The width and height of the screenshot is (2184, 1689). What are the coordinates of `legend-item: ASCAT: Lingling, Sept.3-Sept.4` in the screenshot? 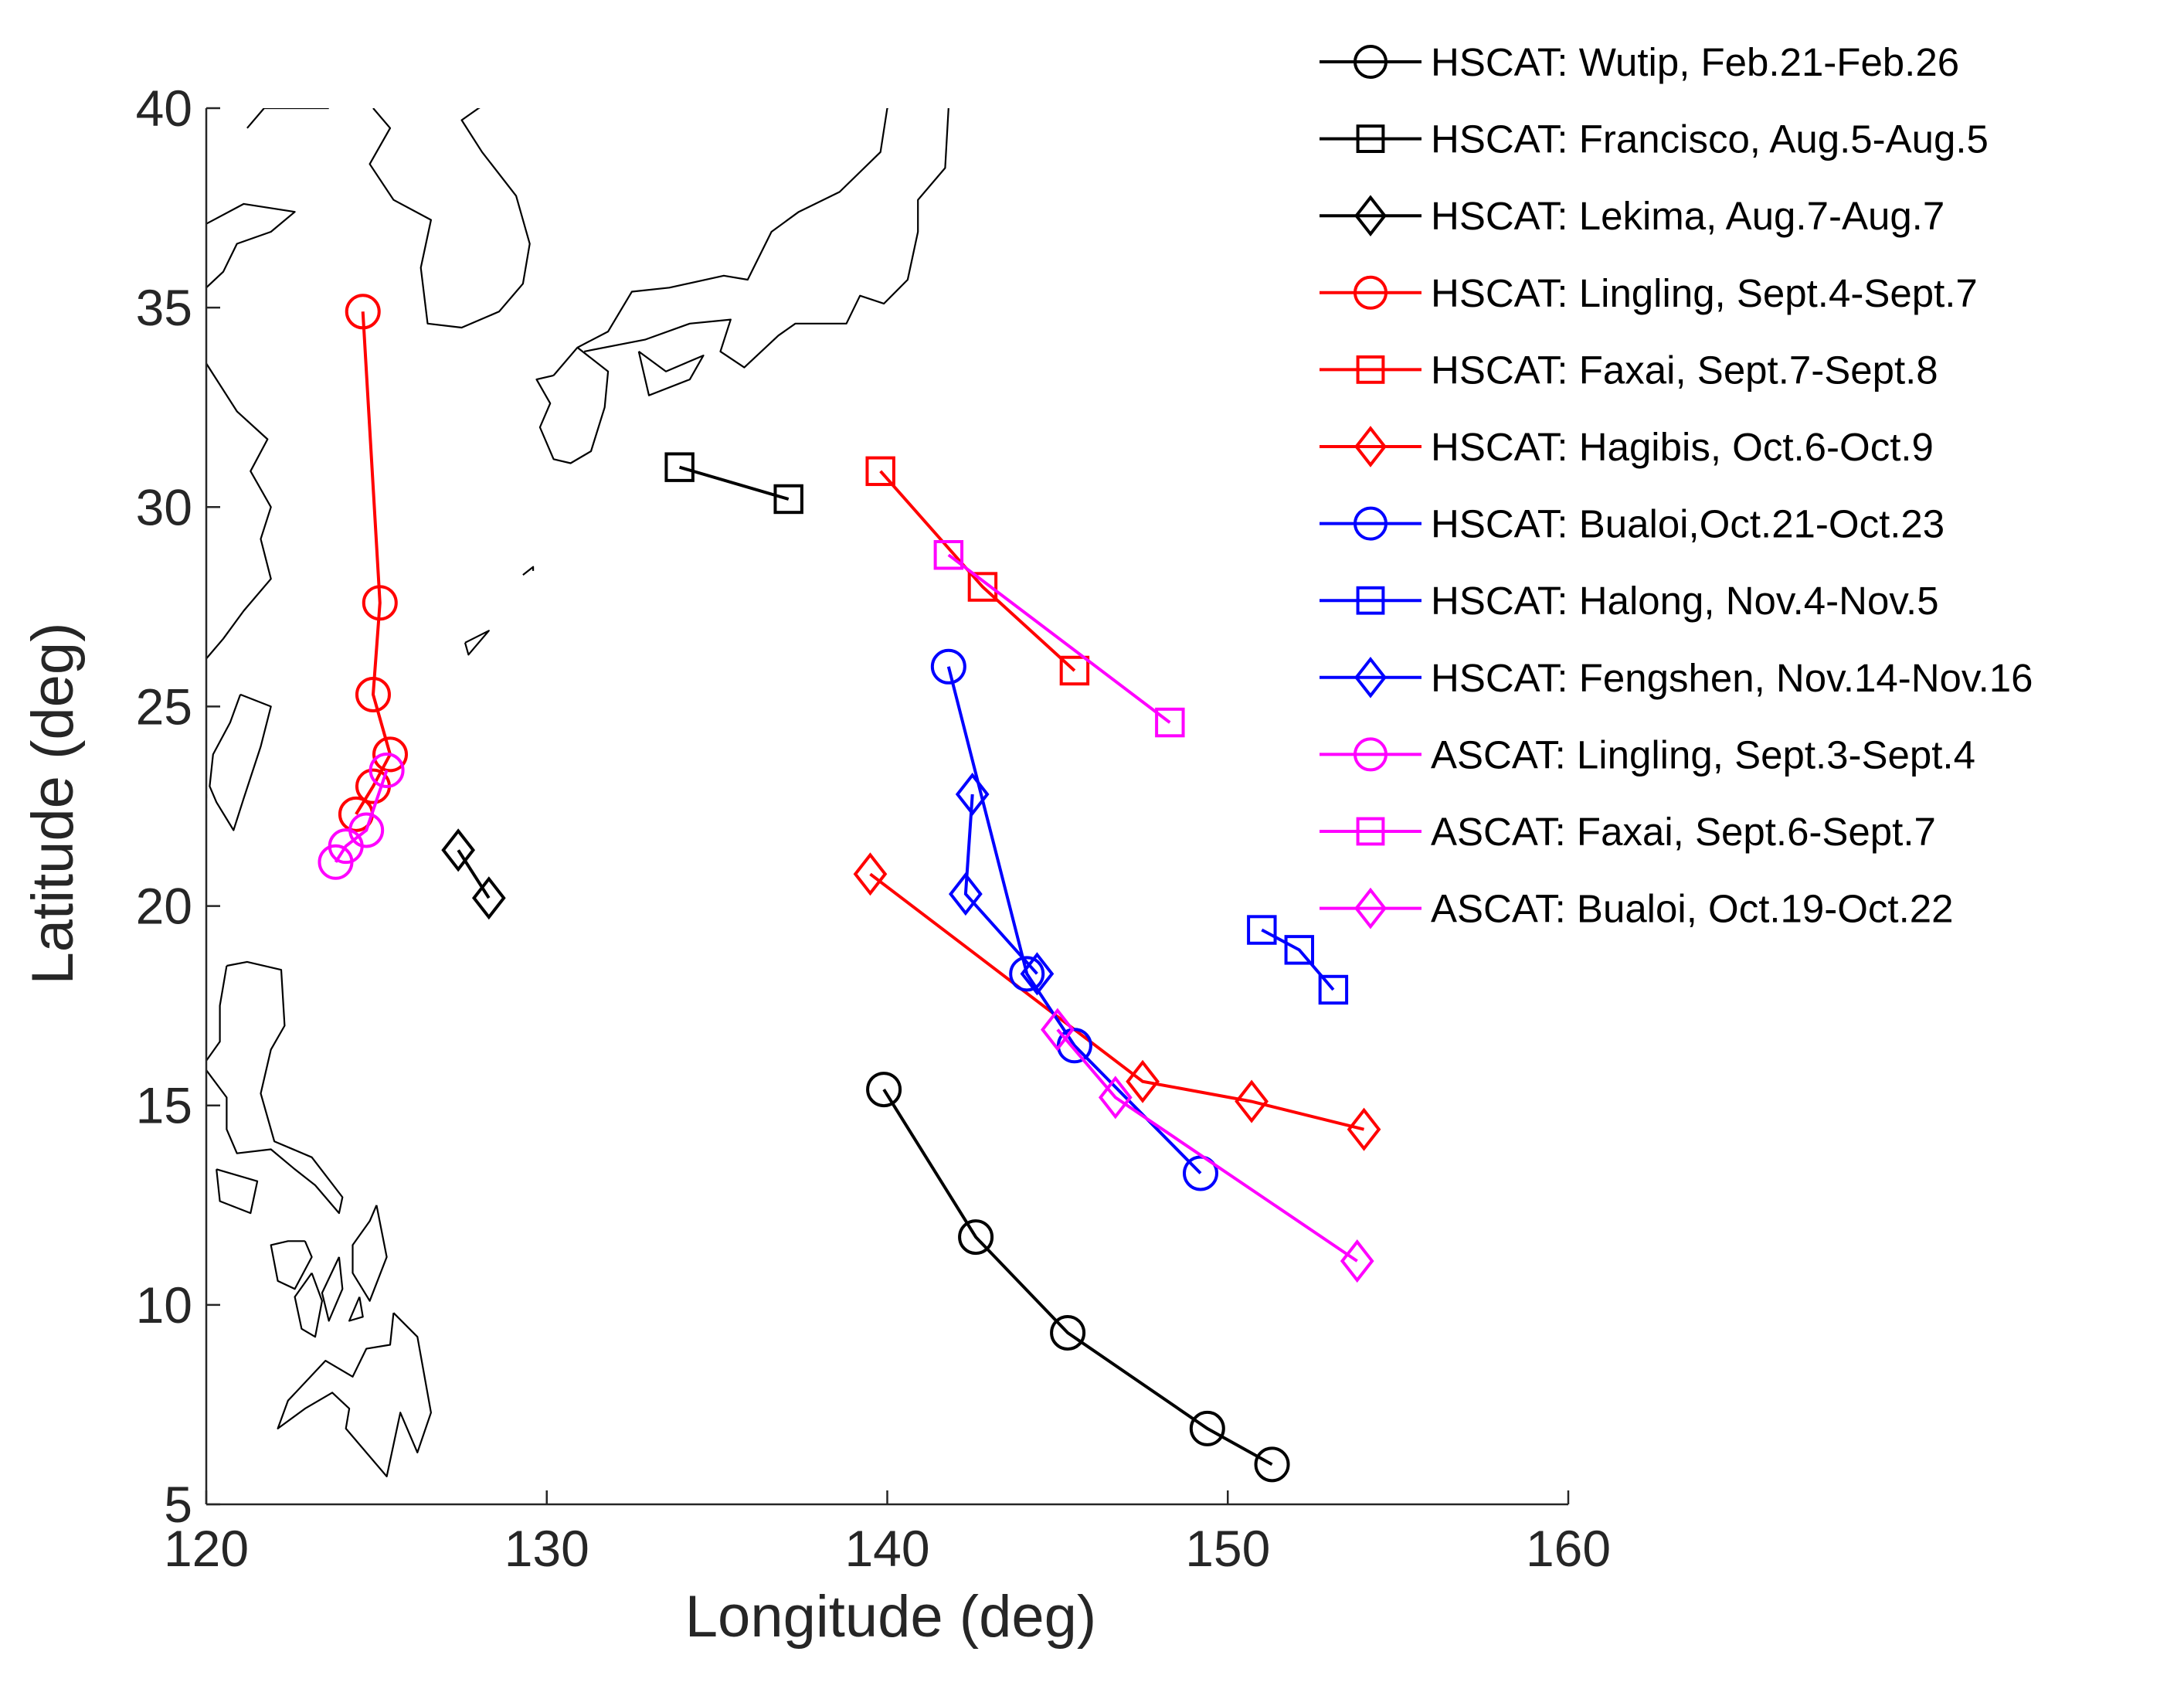 It's located at (1647, 754).